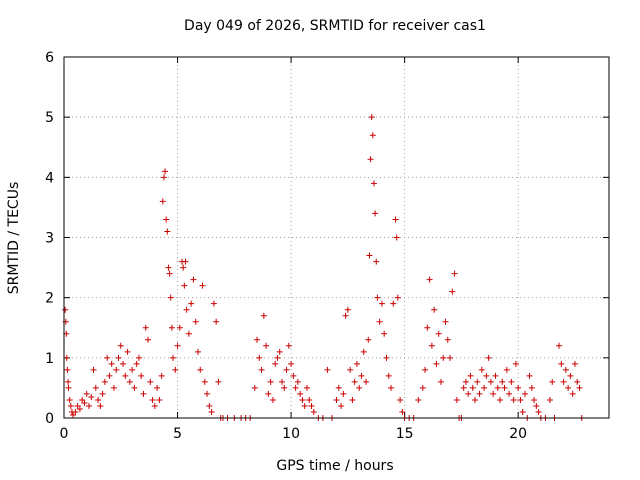 This screenshot has height=480, width=640. Describe the element at coordinates (518, 434) in the screenshot. I see `x-tick-label: 20` at that location.